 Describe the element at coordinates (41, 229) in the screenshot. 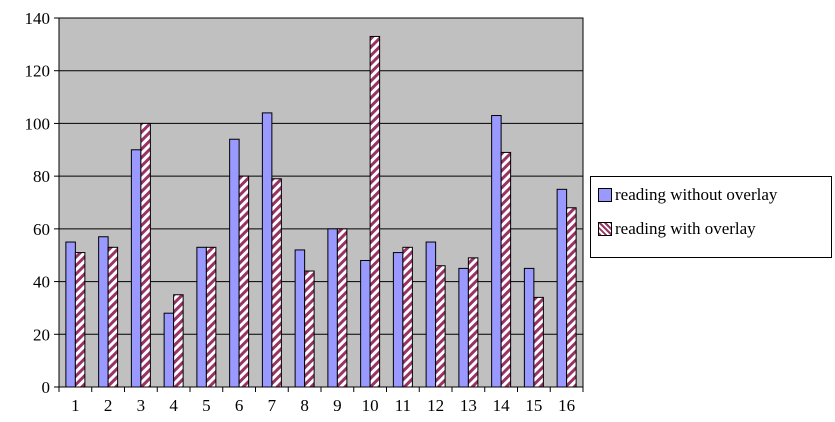

I see `y-tick-label: 60` at that location.